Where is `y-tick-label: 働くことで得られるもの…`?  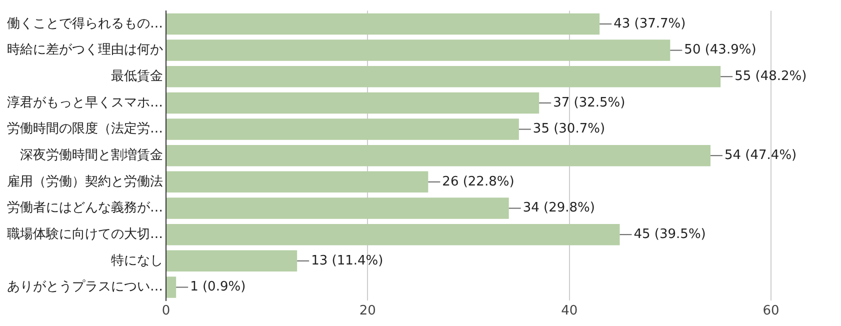 y-tick-label: 働くことで得られるもの… is located at coordinates (85, 24).